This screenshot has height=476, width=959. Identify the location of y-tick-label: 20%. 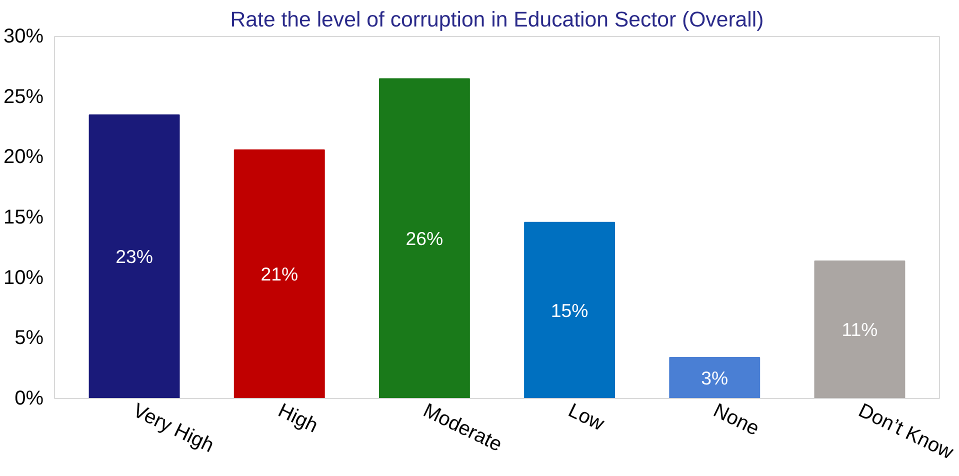
(23, 157).